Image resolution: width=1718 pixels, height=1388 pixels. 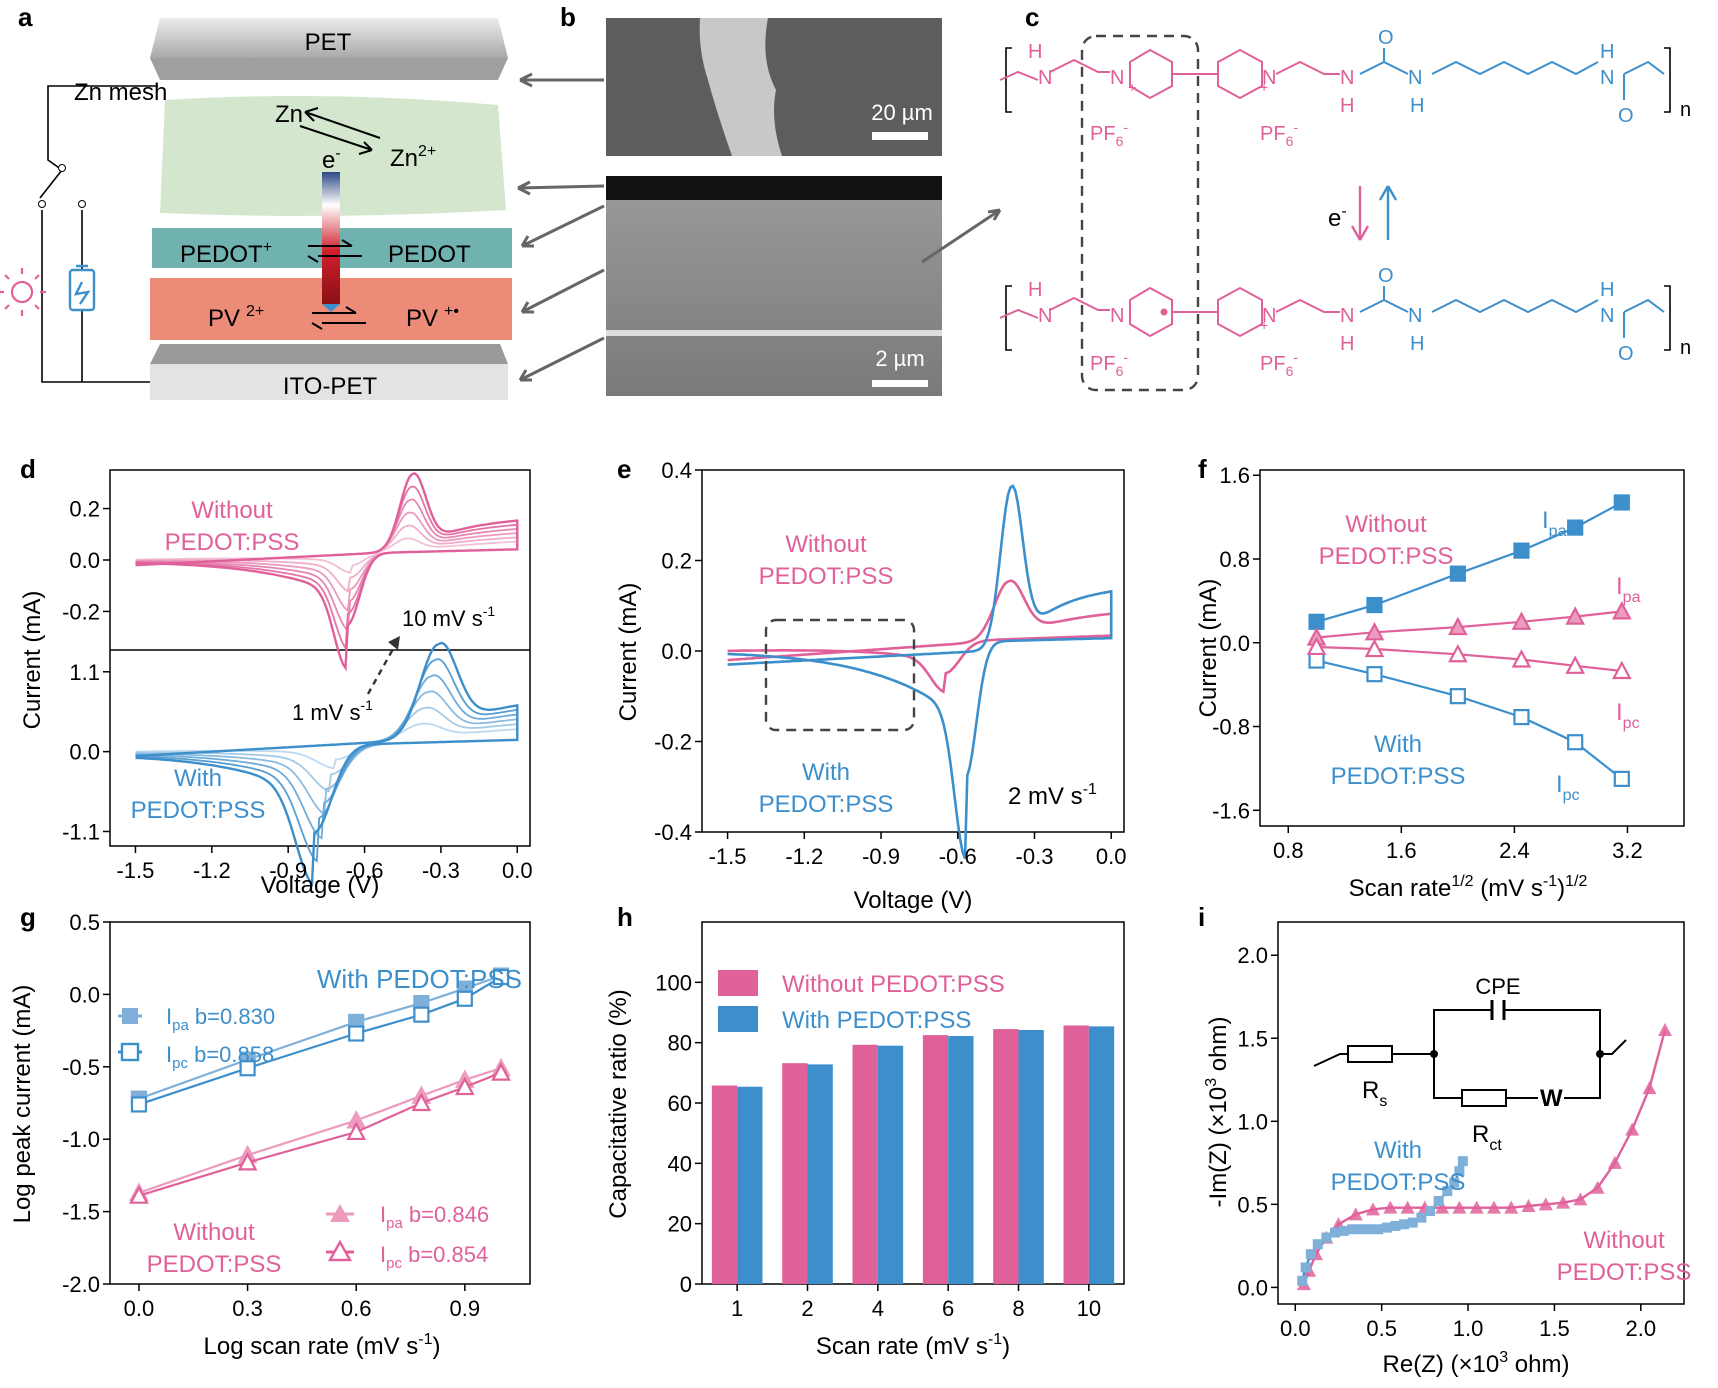 I want to click on x-tick-label: 0.0, so click(x=1111, y=856).